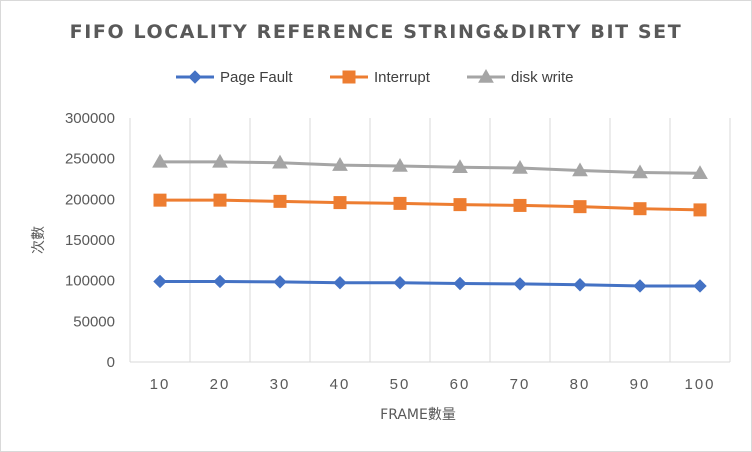 The width and height of the screenshot is (752, 452). What do you see at coordinates (256, 77) in the screenshot?
I see `legend-label: Page Fault` at bounding box center [256, 77].